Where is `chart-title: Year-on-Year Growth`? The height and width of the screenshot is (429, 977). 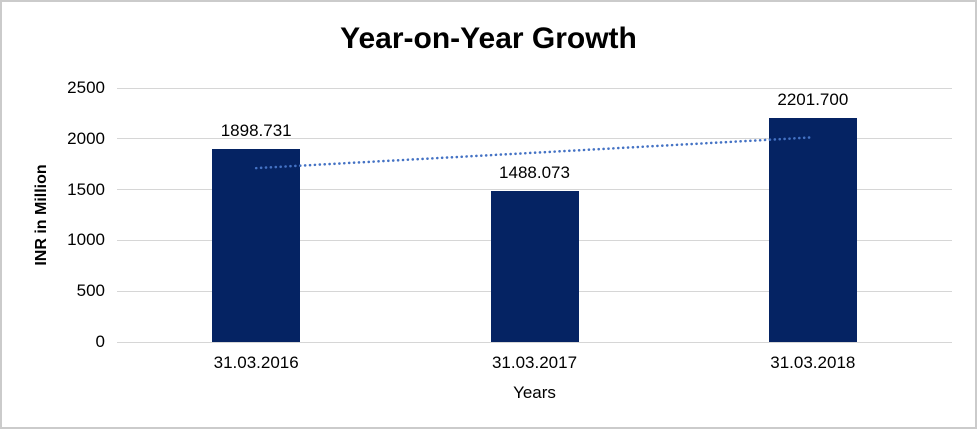
chart-title: Year-on-Year Growth is located at coordinates (488, 38).